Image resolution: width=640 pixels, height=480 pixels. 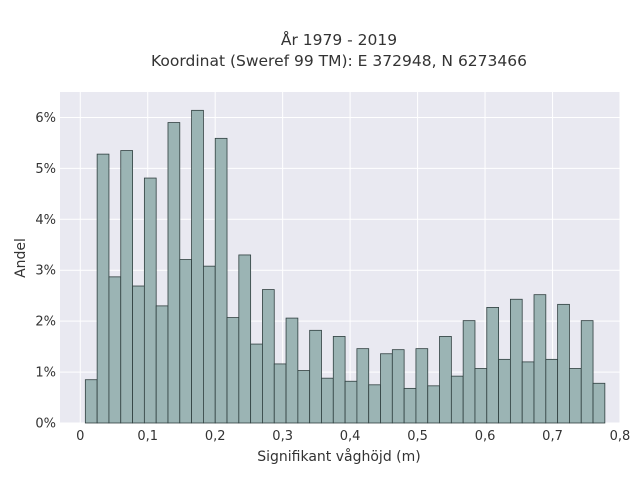 I want to click on x-tick-label: 0, so click(x=80, y=436).